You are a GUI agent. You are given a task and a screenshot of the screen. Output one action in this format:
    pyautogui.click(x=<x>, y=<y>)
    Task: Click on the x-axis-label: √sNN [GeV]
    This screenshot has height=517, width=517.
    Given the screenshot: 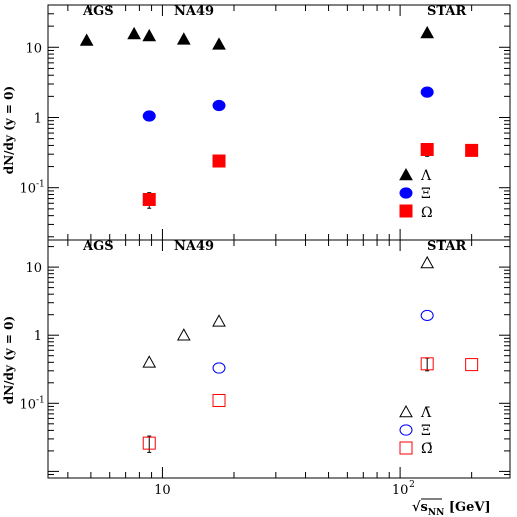 What is the action you would take?
    pyautogui.click(x=451, y=508)
    